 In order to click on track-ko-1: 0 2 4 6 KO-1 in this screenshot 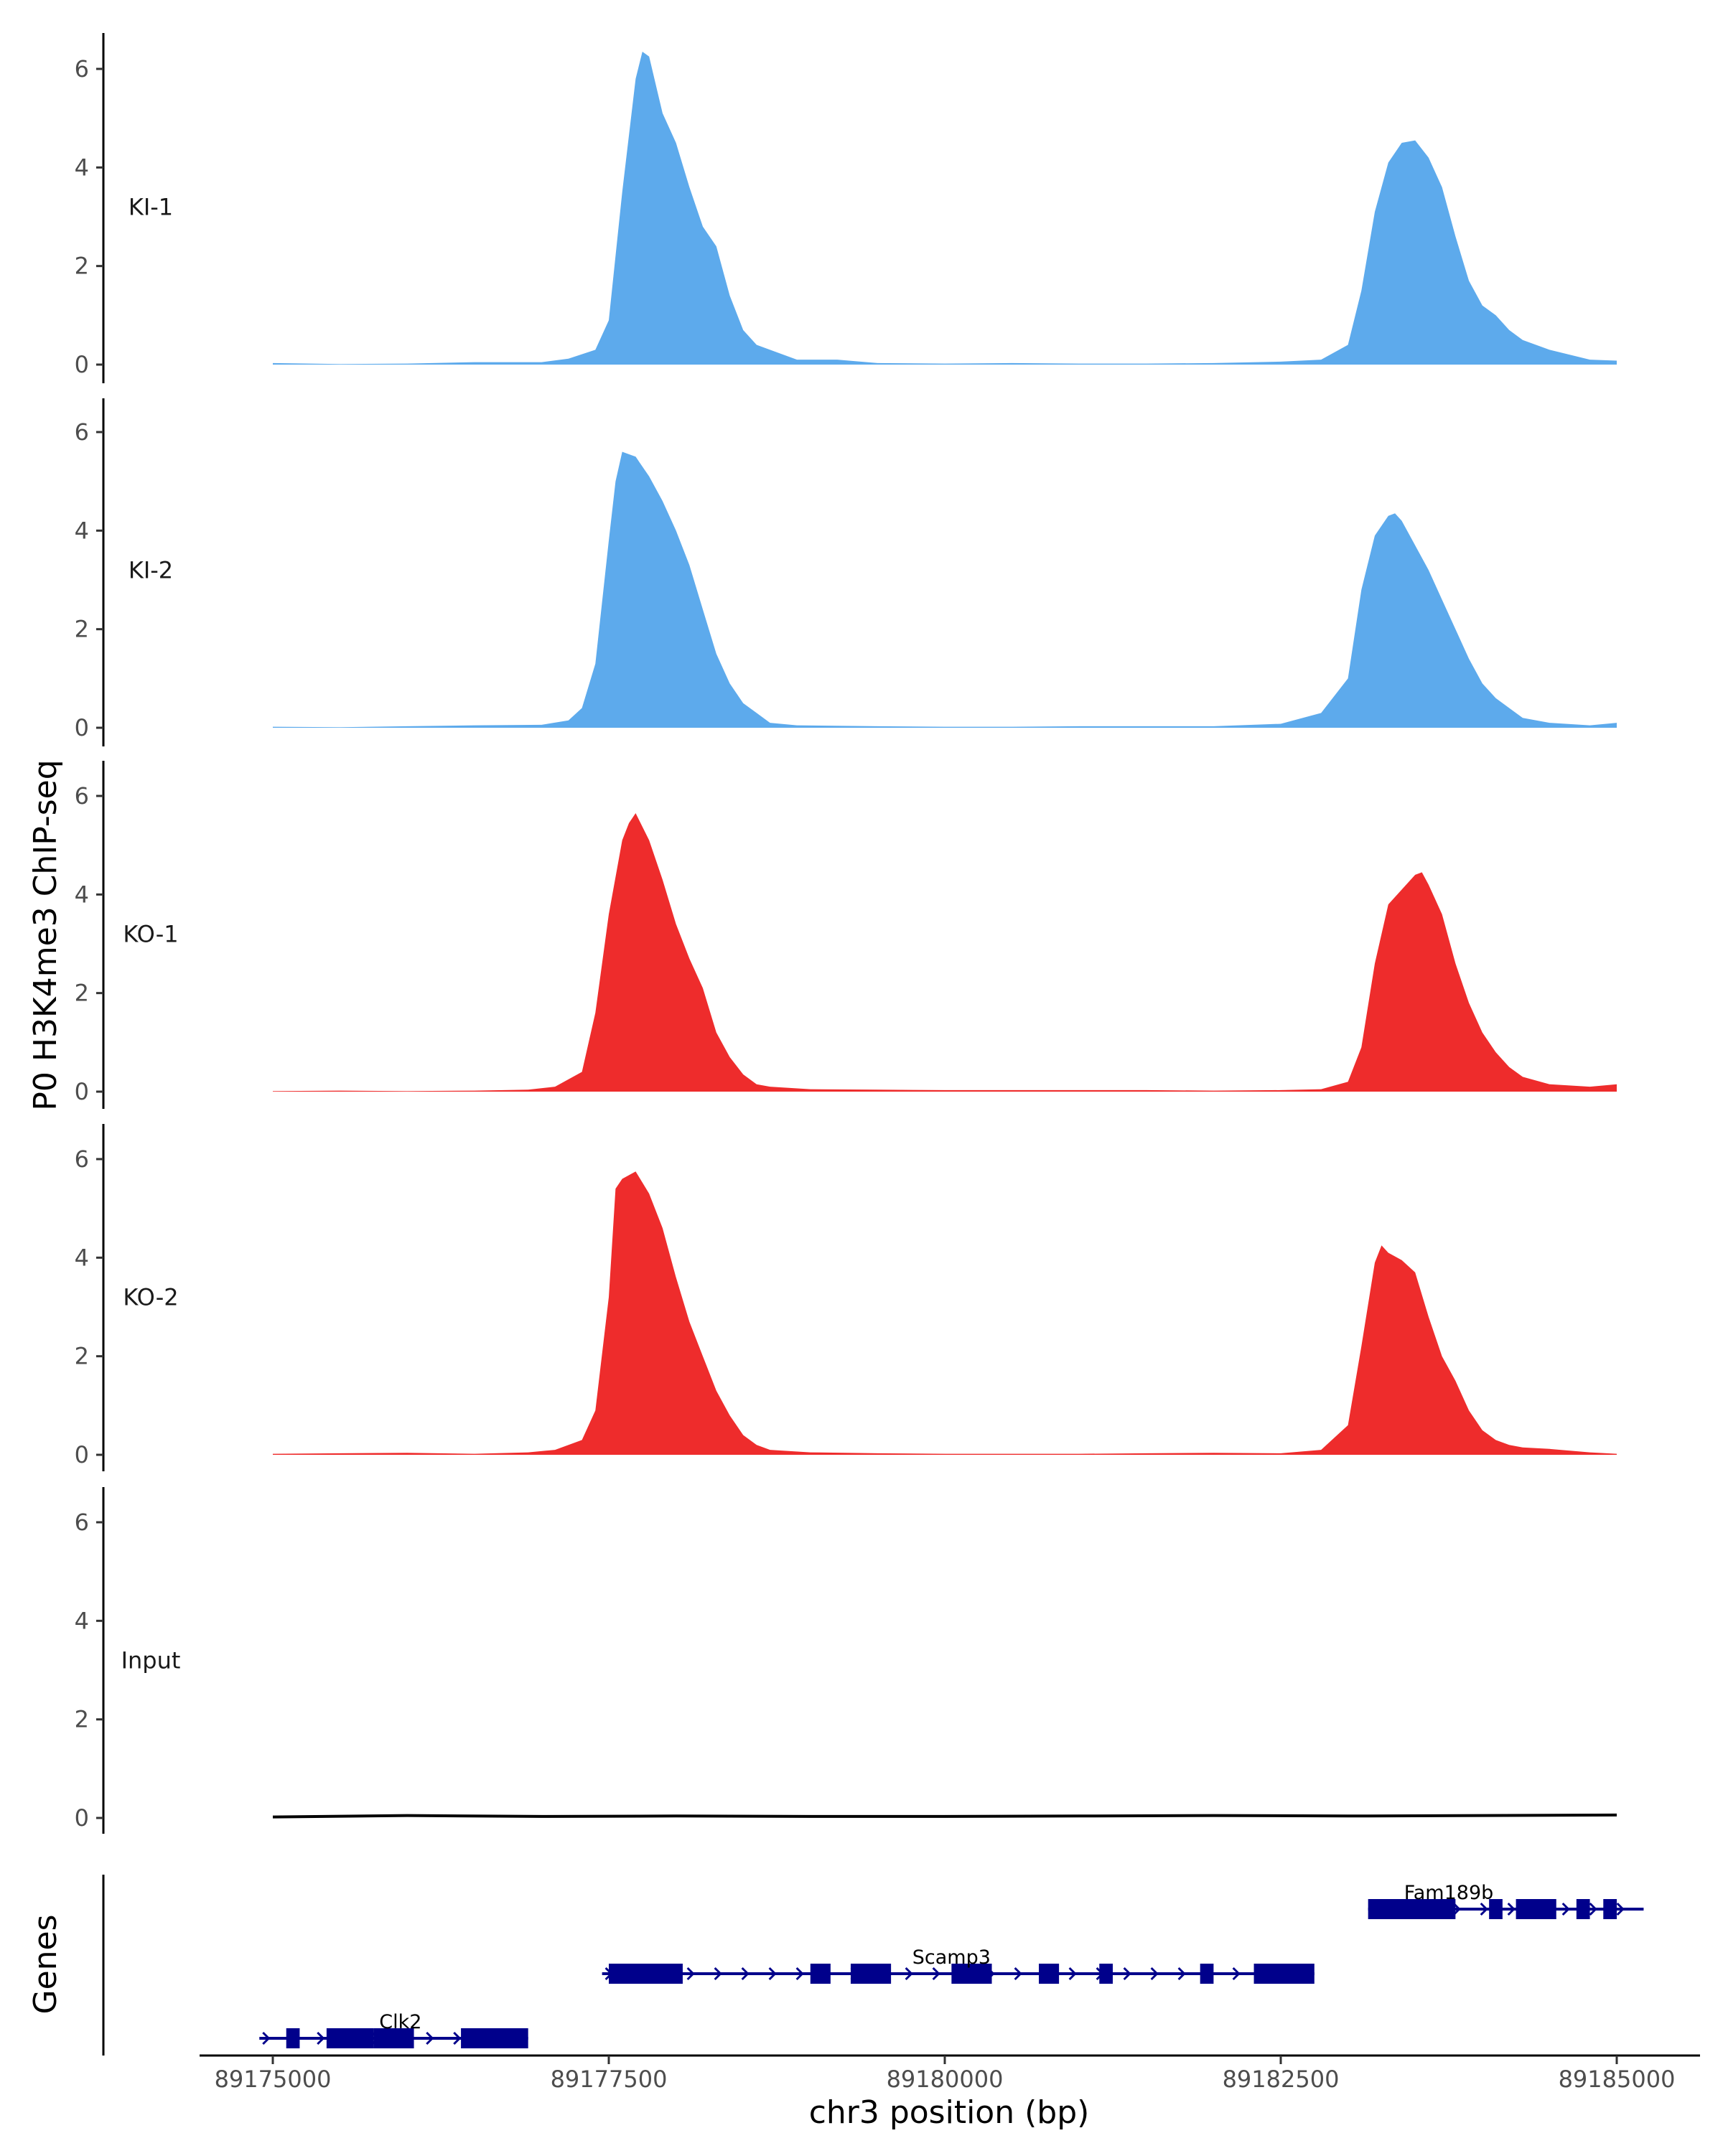, I will do `click(846, 935)`.